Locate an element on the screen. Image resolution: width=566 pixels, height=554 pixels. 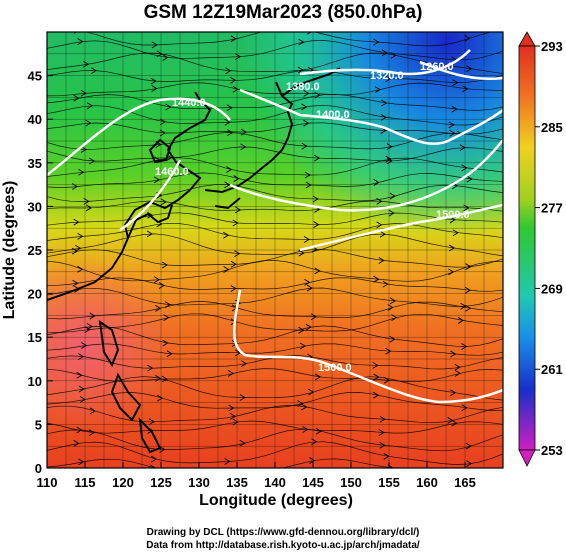
colorbar-label: 269 is located at coordinates (552, 288).